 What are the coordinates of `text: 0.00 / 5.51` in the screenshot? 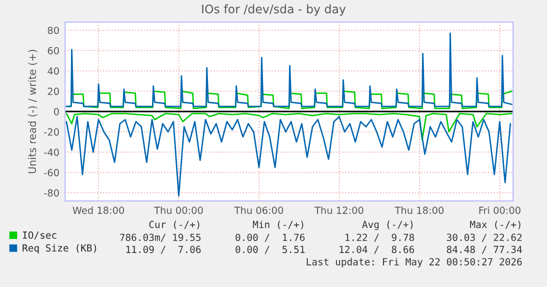 It's located at (270, 250).